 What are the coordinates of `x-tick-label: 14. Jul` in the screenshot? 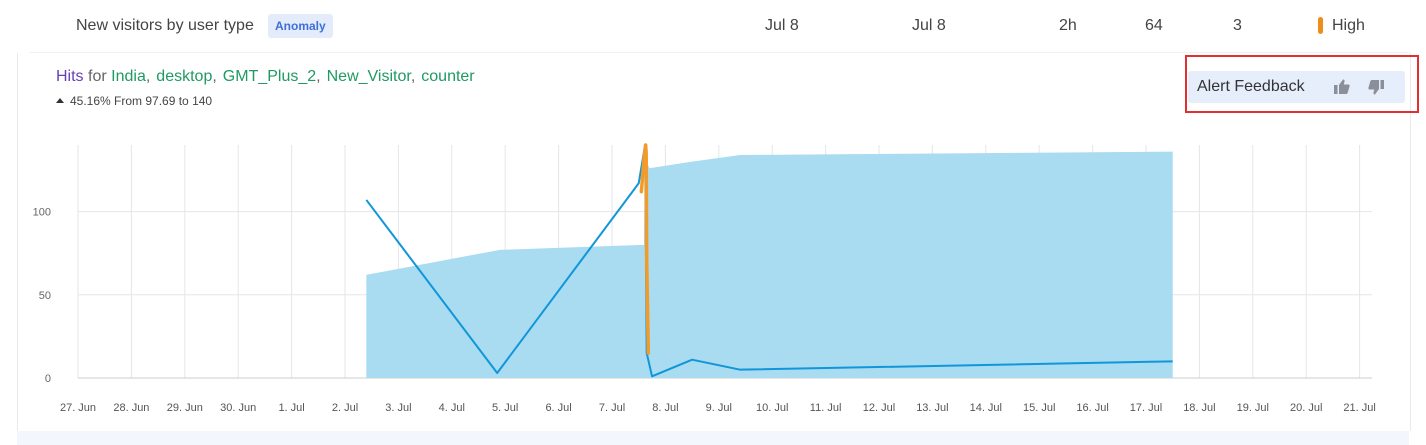 It's located at (986, 408).